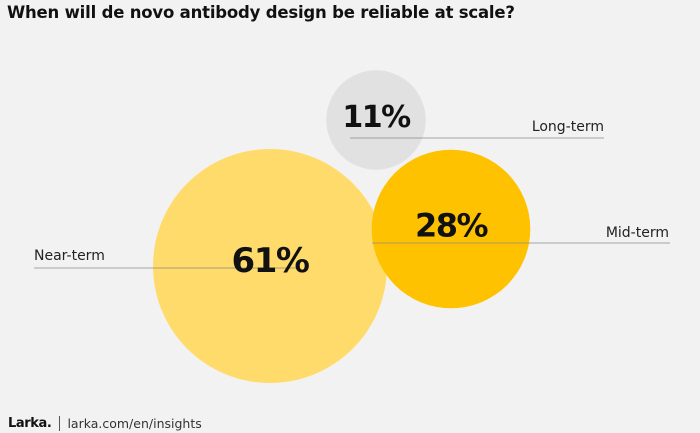  I want to click on footer-divider, so click(60, 423).